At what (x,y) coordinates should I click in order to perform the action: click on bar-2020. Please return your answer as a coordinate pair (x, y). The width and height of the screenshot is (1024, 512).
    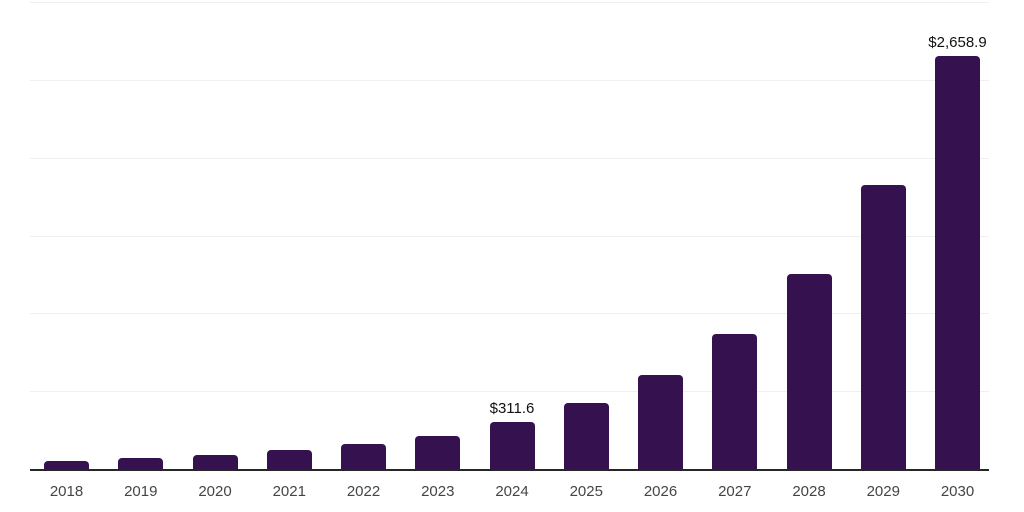
    Looking at the image, I should click on (215, 462).